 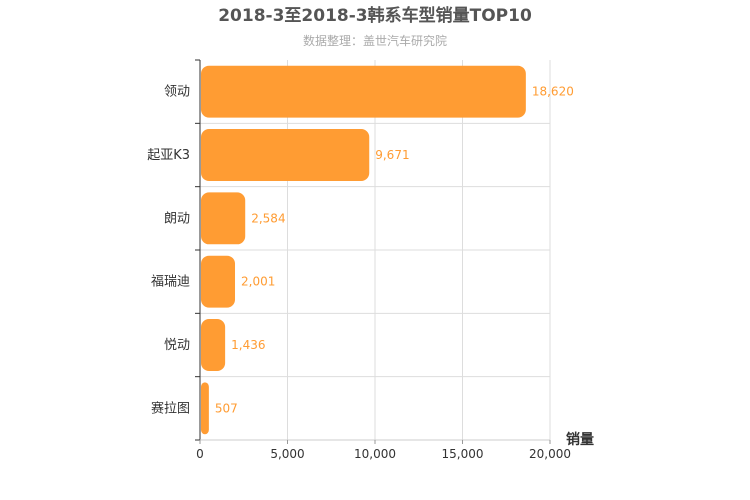 I want to click on category-label: 赛拉图, so click(x=170, y=408).